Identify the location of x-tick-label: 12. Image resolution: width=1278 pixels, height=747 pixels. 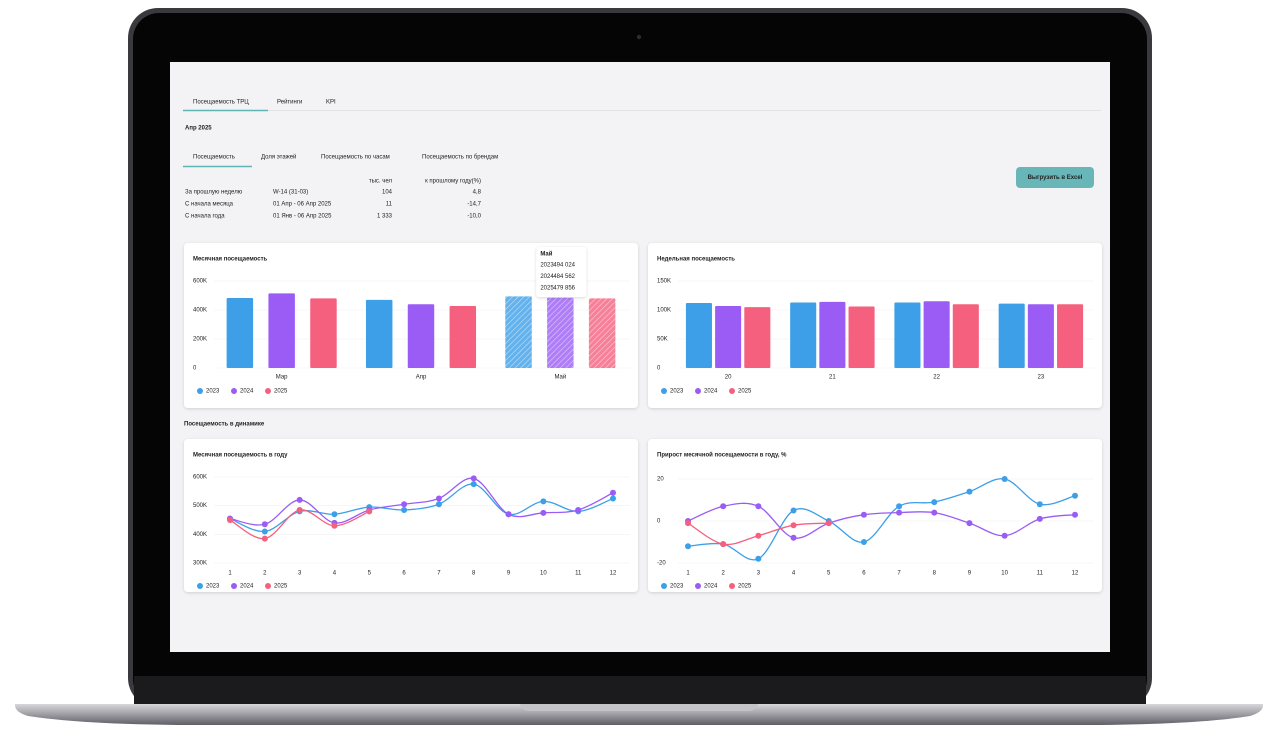
(613, 574).